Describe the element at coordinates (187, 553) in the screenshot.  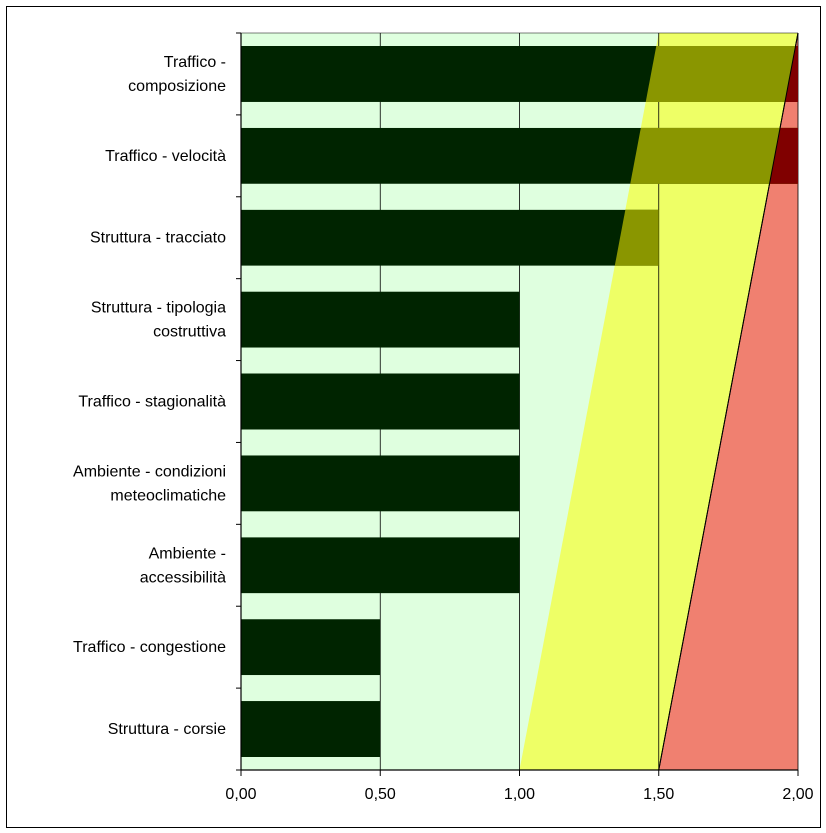
I see `category-label-line: Ambiente -` at that location.